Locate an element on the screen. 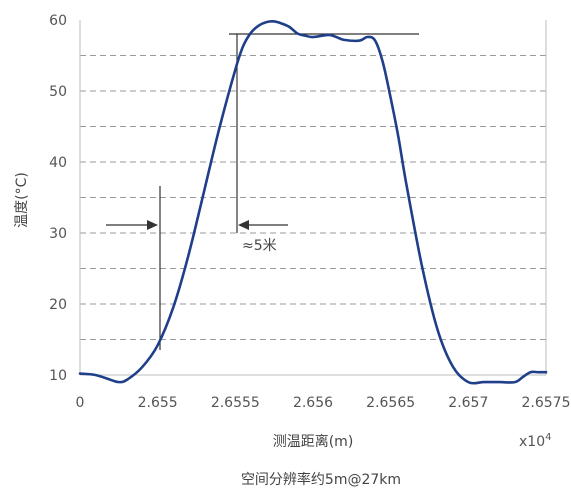 The height and width of the screenshot is (488, 571). x-axis-multiplier-exponent: 4 is located at coordinates (548, 437).